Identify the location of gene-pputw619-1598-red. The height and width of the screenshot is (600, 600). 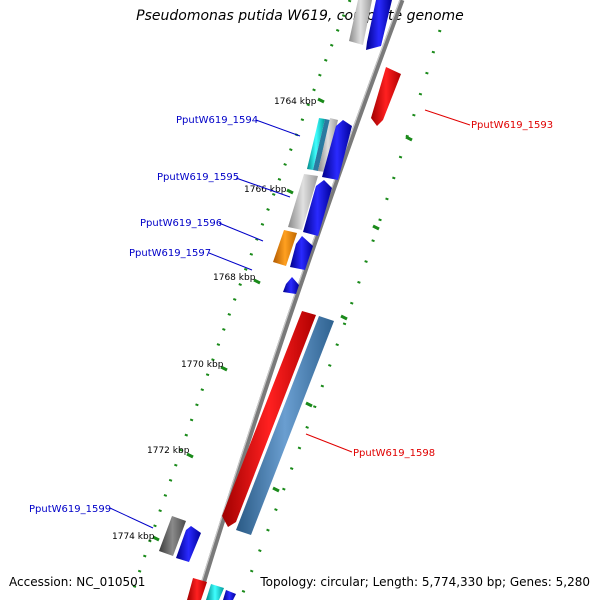
(269, 419).